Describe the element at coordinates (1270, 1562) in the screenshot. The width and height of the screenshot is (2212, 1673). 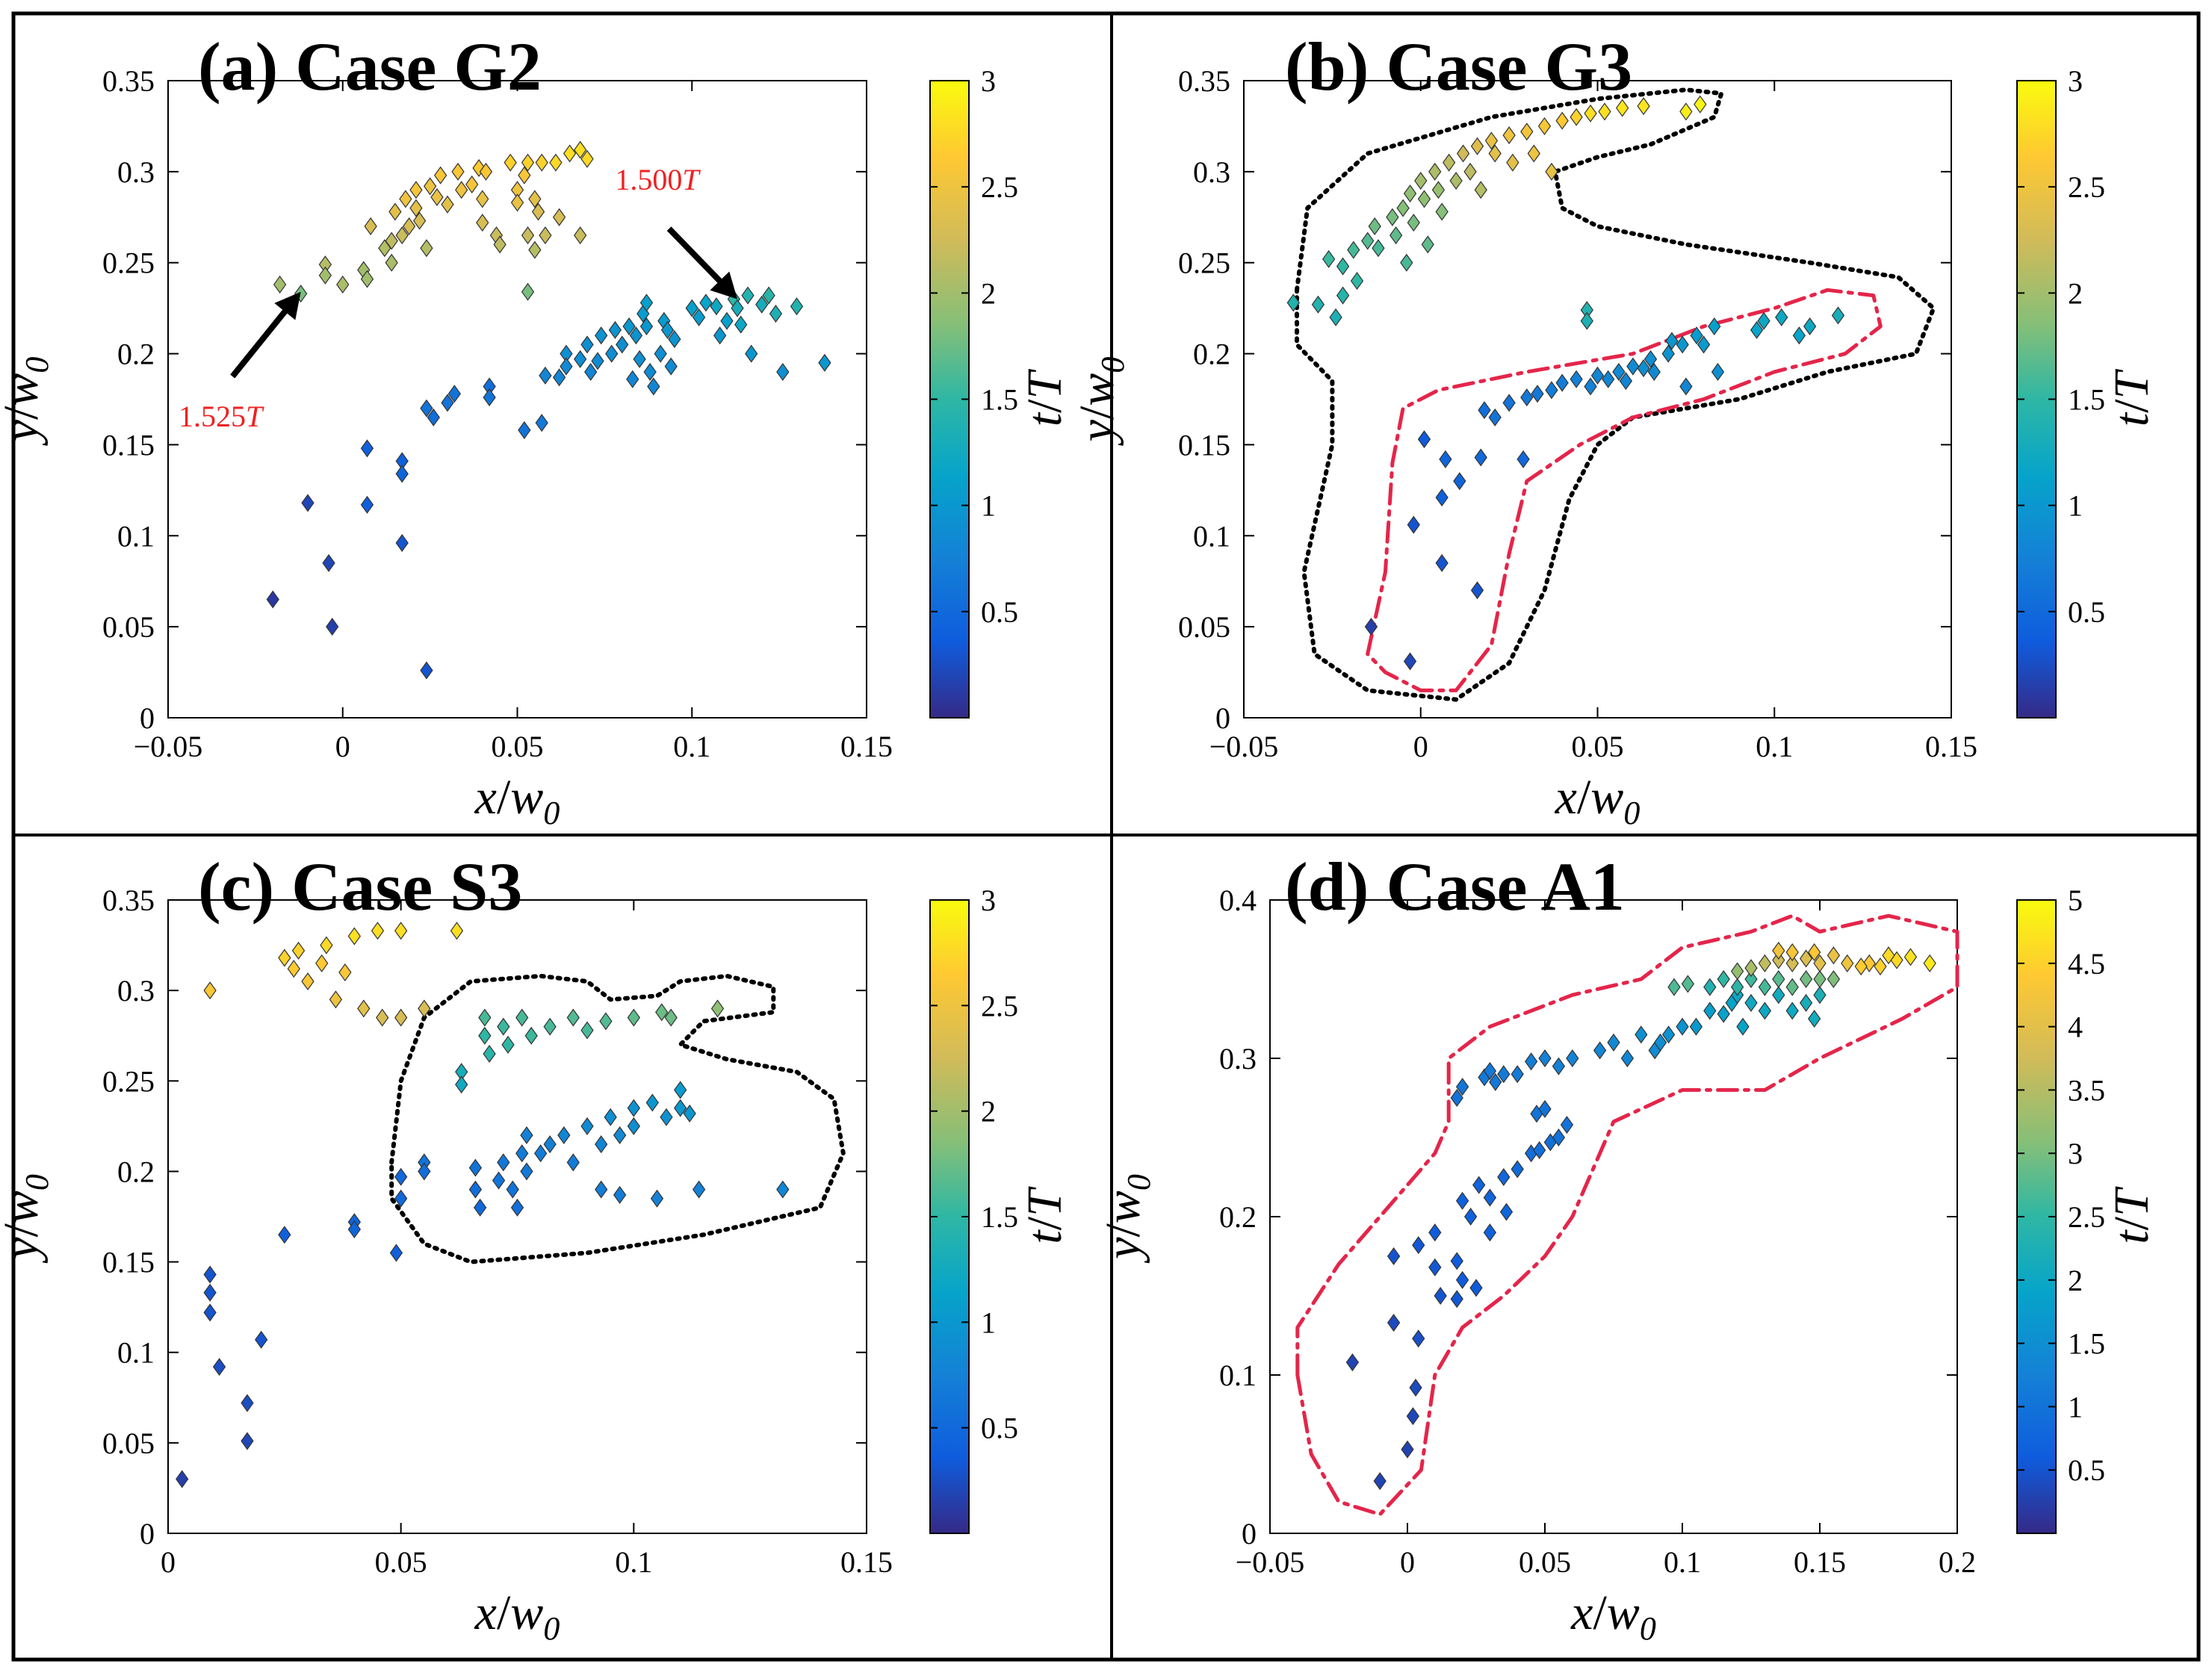
I see `x-tick-label: −0.05` at that location.